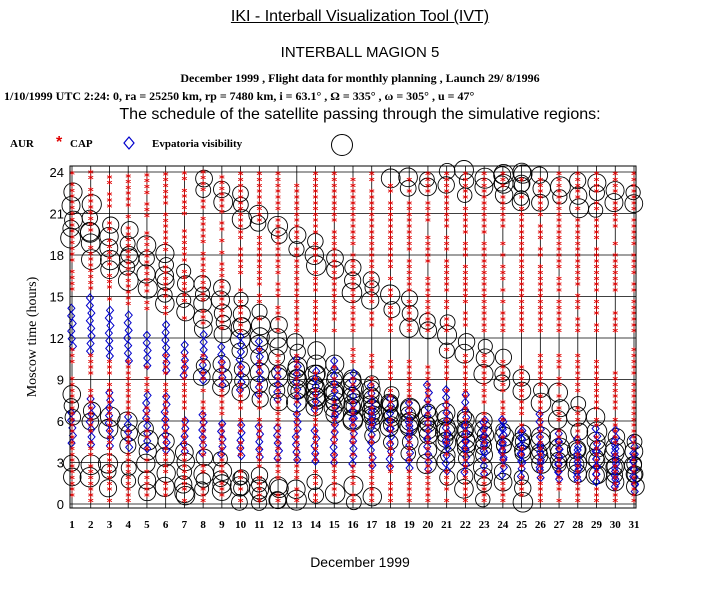  I want to click on chart-legend: AUR * CAP Evpatoria visibility, so click(190, 145).